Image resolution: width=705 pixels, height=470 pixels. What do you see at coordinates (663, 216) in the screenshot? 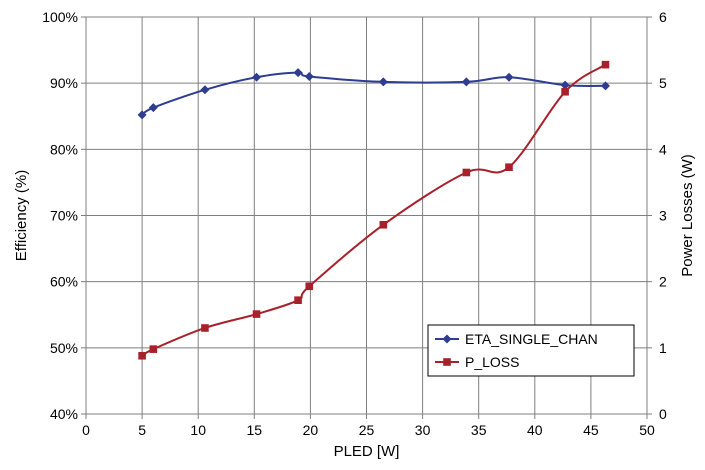
I see `y2-tick-label: 3` at bounding box center [663, 216].